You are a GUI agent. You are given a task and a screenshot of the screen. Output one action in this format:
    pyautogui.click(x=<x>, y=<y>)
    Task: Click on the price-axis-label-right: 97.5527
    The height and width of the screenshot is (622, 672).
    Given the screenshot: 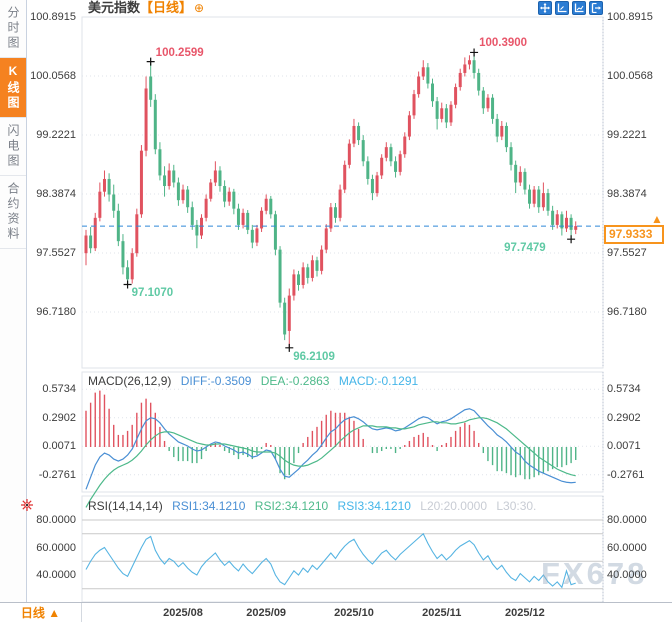 What is the action you would take?
    pyautogui.click(x=627, y=252)
    